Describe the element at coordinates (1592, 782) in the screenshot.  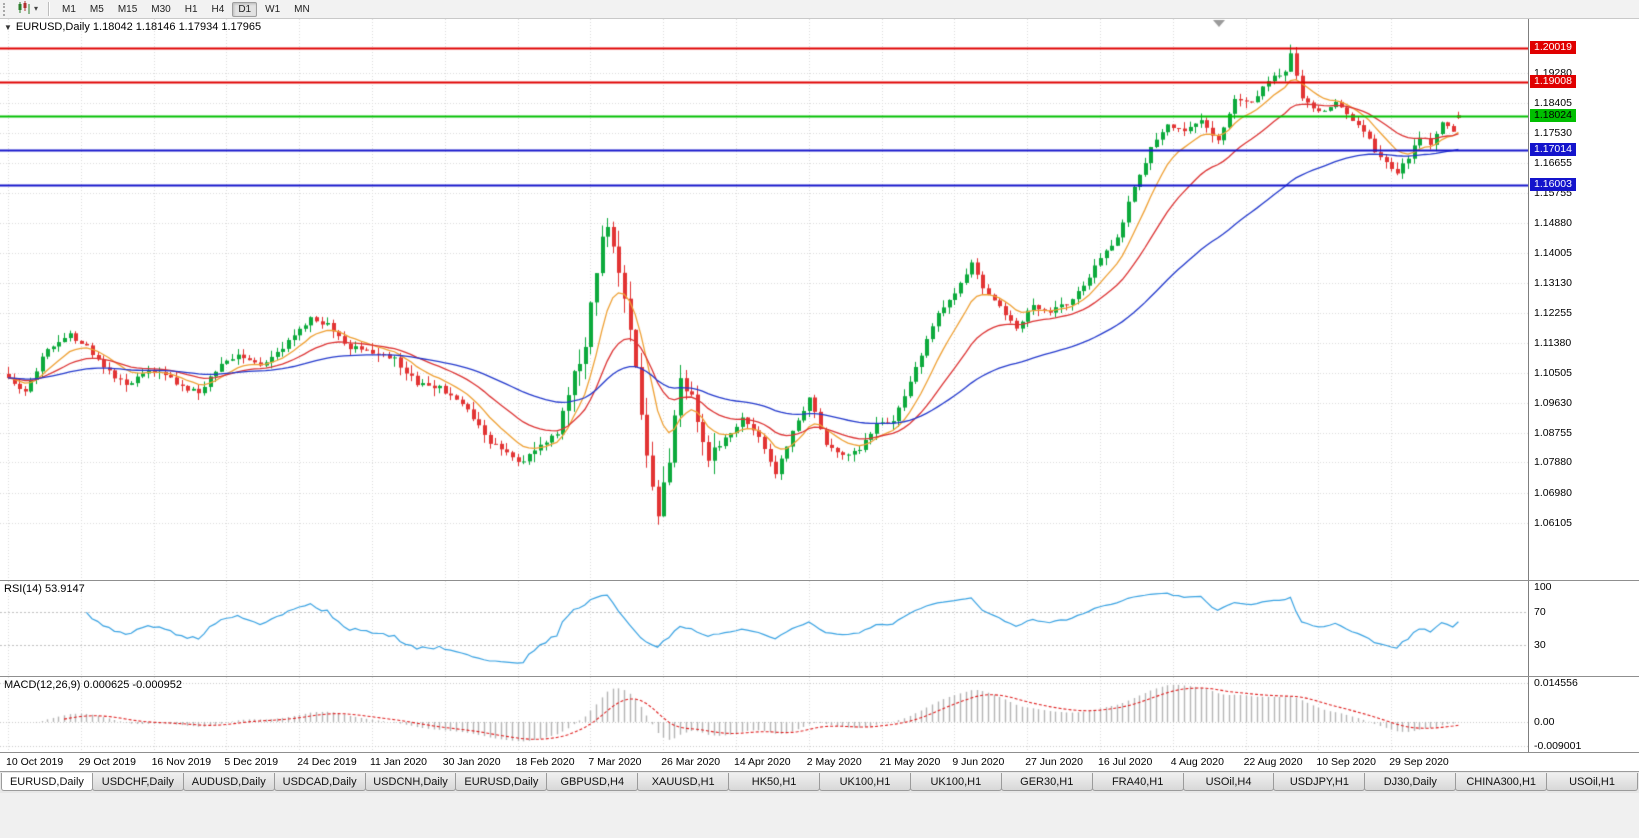
I see `chart-tab-usoil-h1: USOil,H1` at that location.